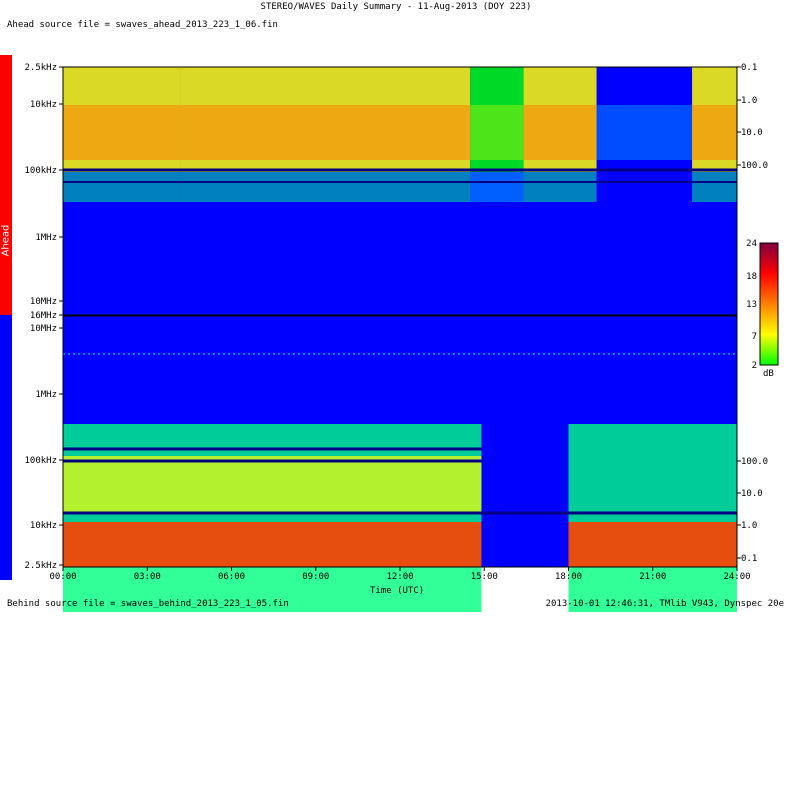 Image resolution: width=792 pixels, height=806 pixels. What do you see at coordinates (40, 68) in the screenshot?
I see `ahead-freq-tick-label: 2.5kHz` at bounding box center [40, 68].